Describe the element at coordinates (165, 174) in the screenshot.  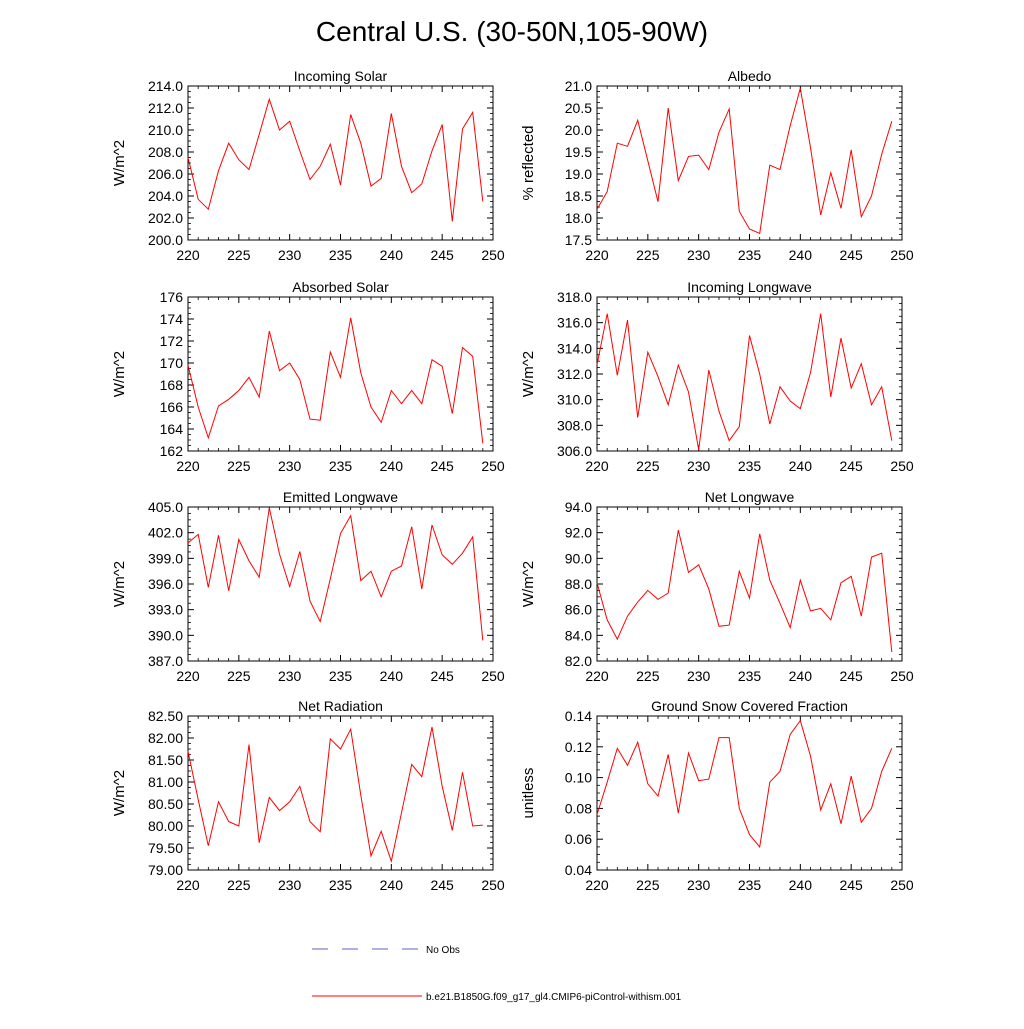
I see `y-tick-label: 206.0` at that location.